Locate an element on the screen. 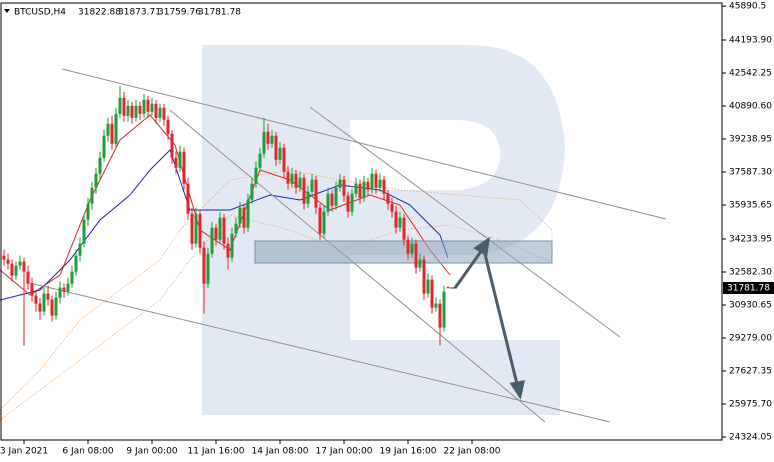 This screenshot has height=462, width=774. high-value: 31873.71 is located at coordinates (139, 13).